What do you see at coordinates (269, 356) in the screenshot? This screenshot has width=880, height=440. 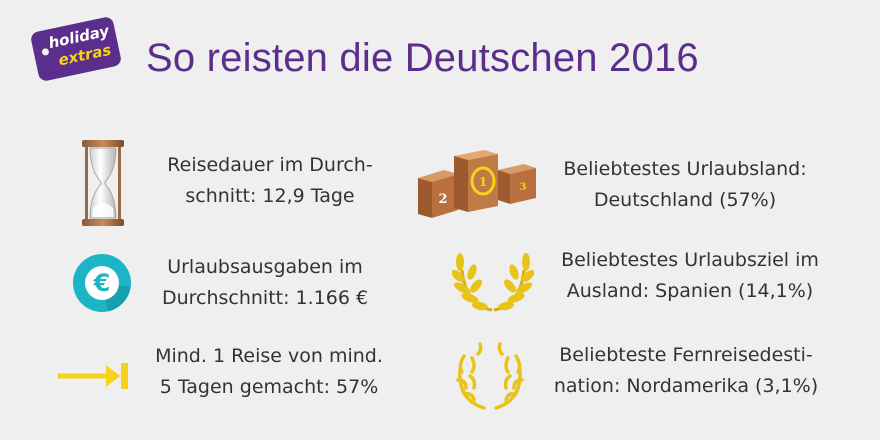 I see `min-trip-line-1: Mind. 1 Reise von mind.` at bounding box center [269, 356].